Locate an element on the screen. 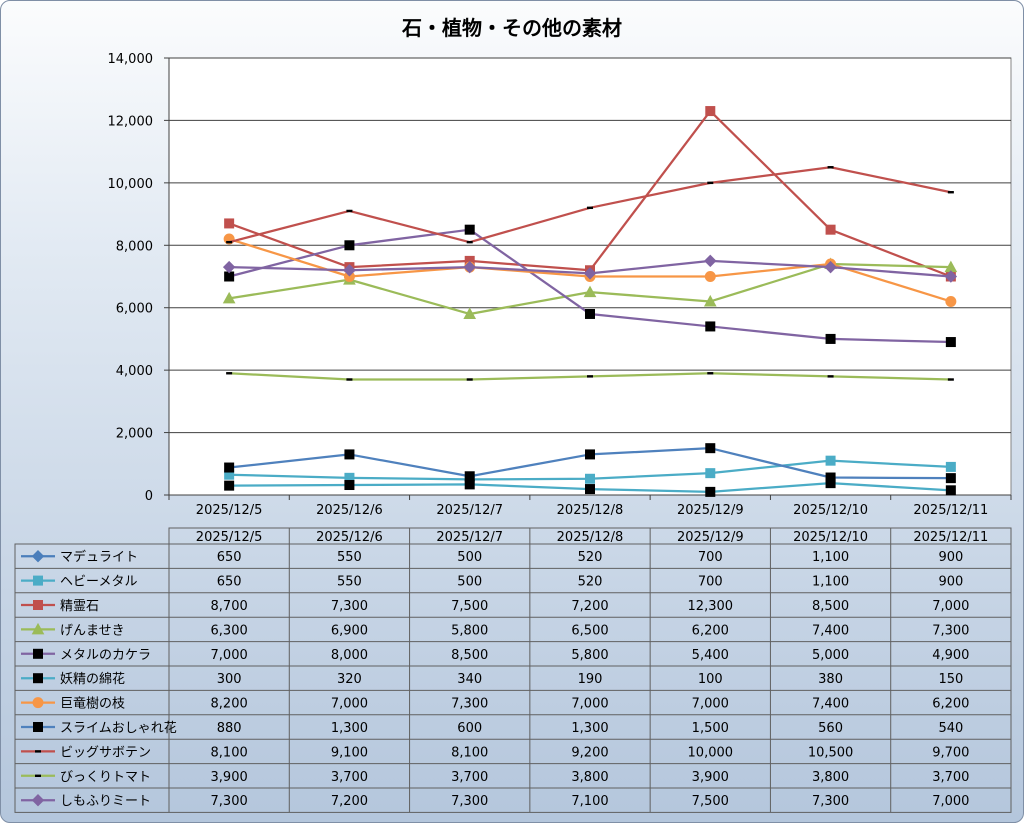 The height and width of the screenshot is (823, 1024). table-cell: 190 is located at coordinates (590, 679).